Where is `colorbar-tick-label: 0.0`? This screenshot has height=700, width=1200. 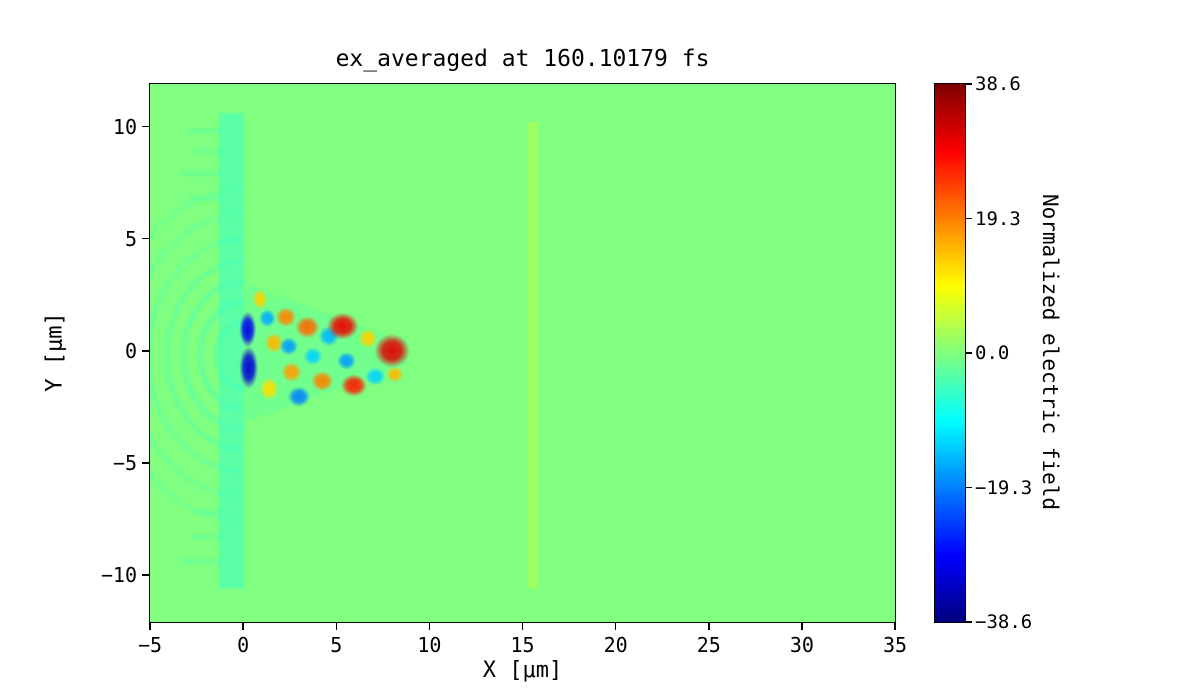
colorbar-tick-label: 0.0 is located at coordinates (992, 353).